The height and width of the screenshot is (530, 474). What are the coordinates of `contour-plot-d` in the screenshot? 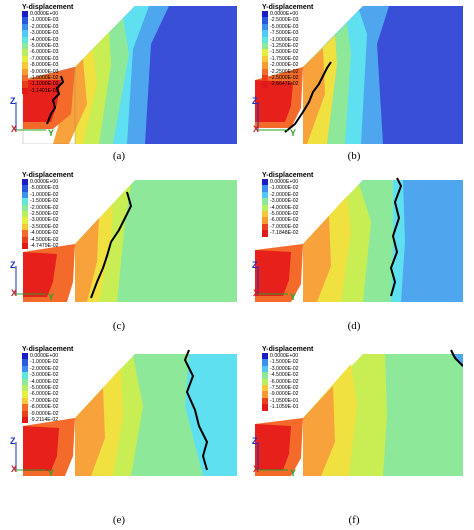 It's located at (359, 239).